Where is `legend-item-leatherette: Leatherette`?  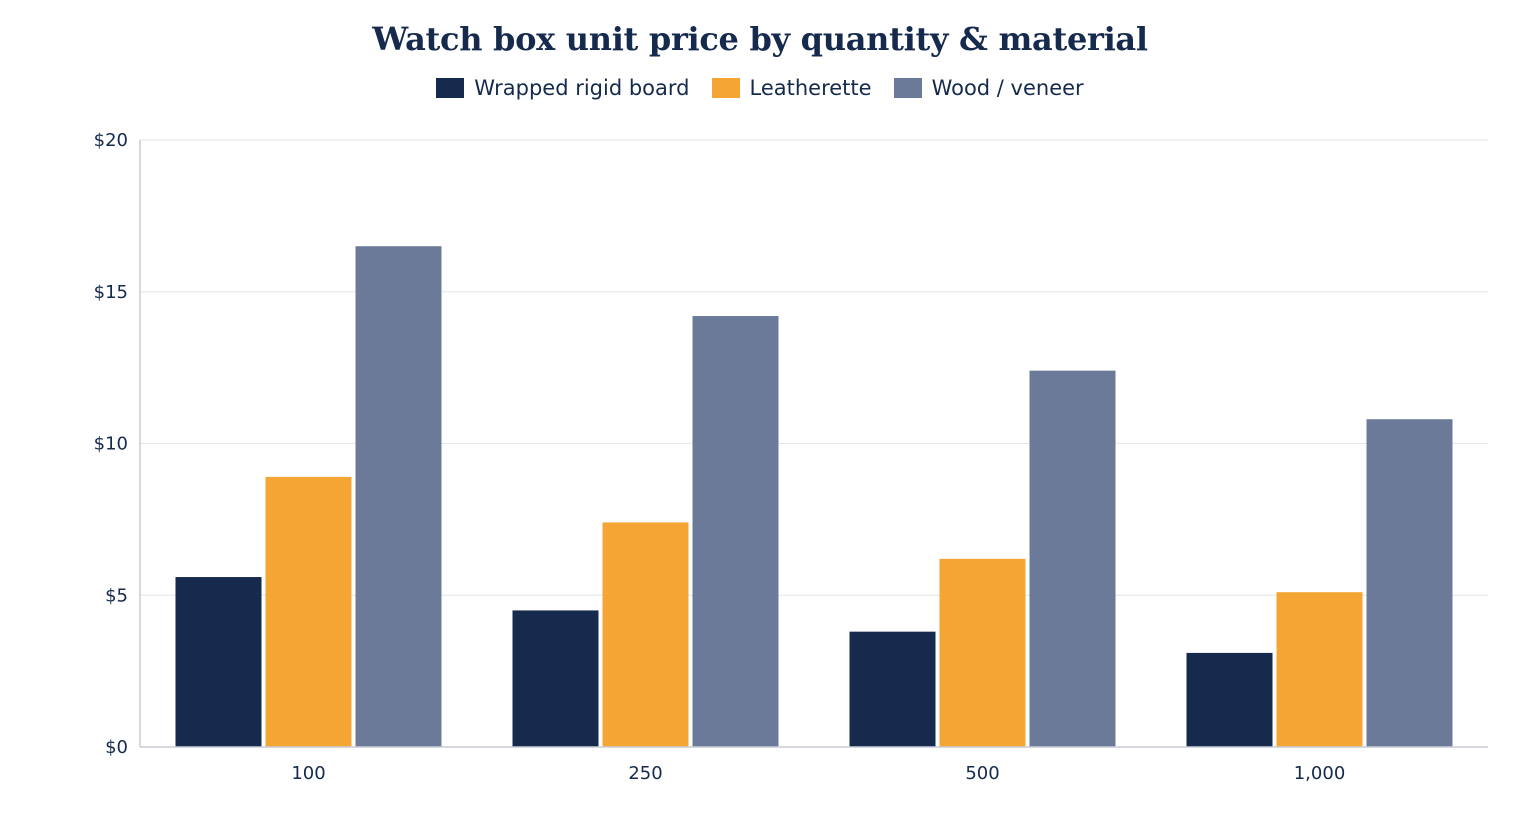
legend-item-leatherette: Leatherette is located at coordinates (791, 88).